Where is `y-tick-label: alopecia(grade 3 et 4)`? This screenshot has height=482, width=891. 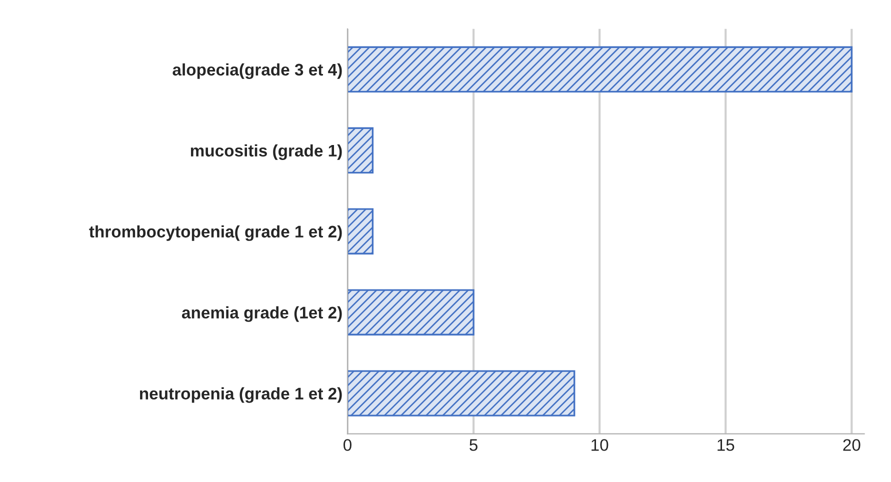 y-tick-label: alopecia(grade 3 et 4) is located at coordinates (257, 71).